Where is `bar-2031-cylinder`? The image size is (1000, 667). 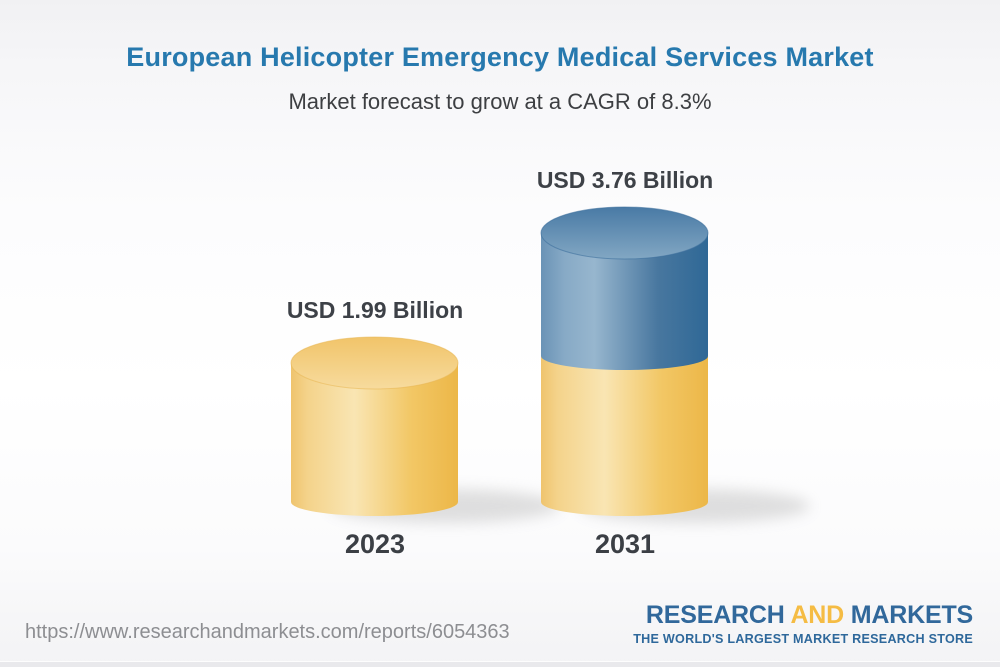 bar-2031-cylinder is located at coordinates (624, 361).